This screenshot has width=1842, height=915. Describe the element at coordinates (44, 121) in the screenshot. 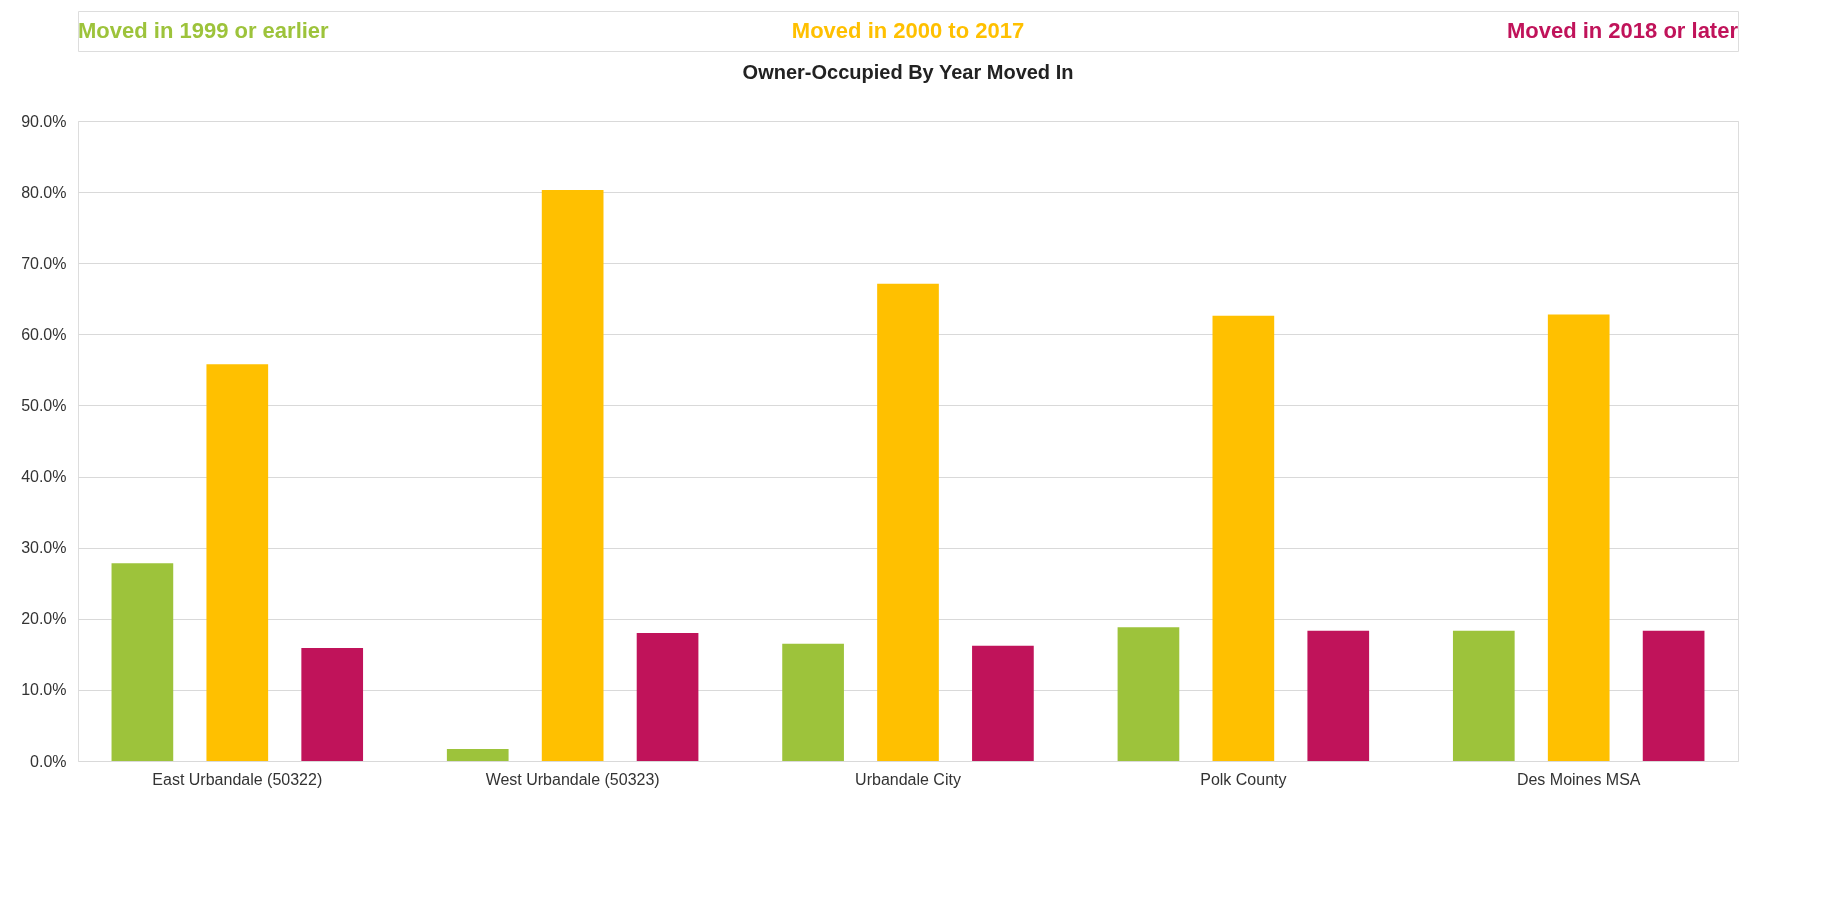

I see `y-tick-label: 90.0%` at that location.